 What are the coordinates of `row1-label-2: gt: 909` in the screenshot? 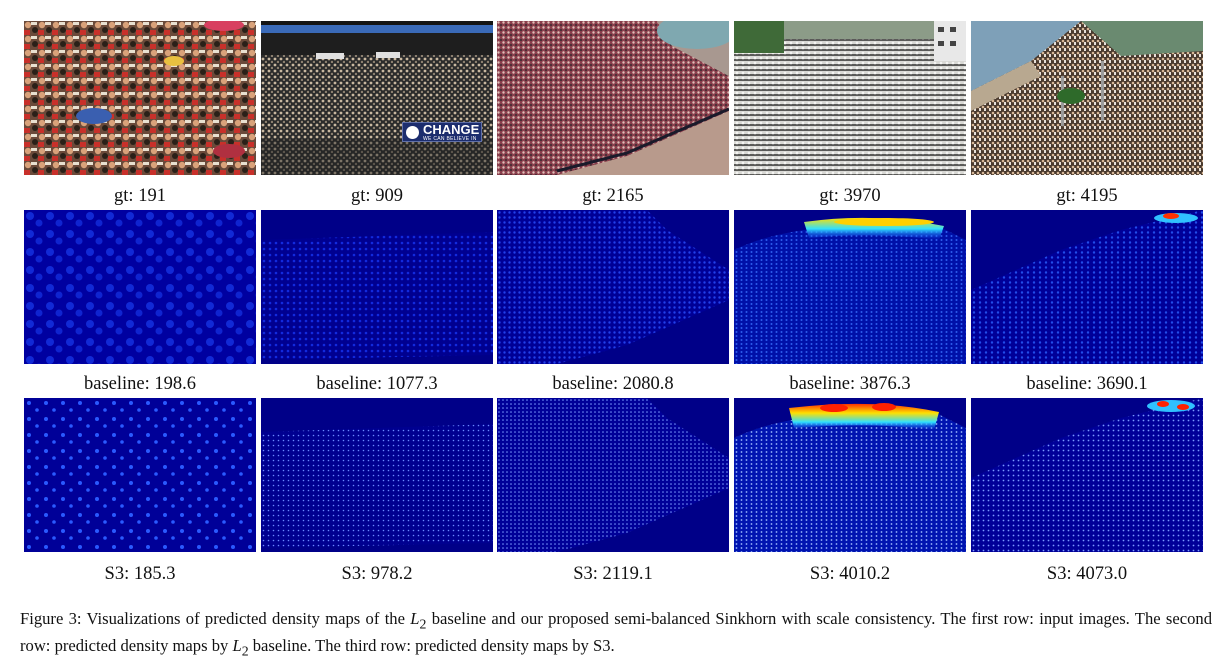 It's located at (377, 196).